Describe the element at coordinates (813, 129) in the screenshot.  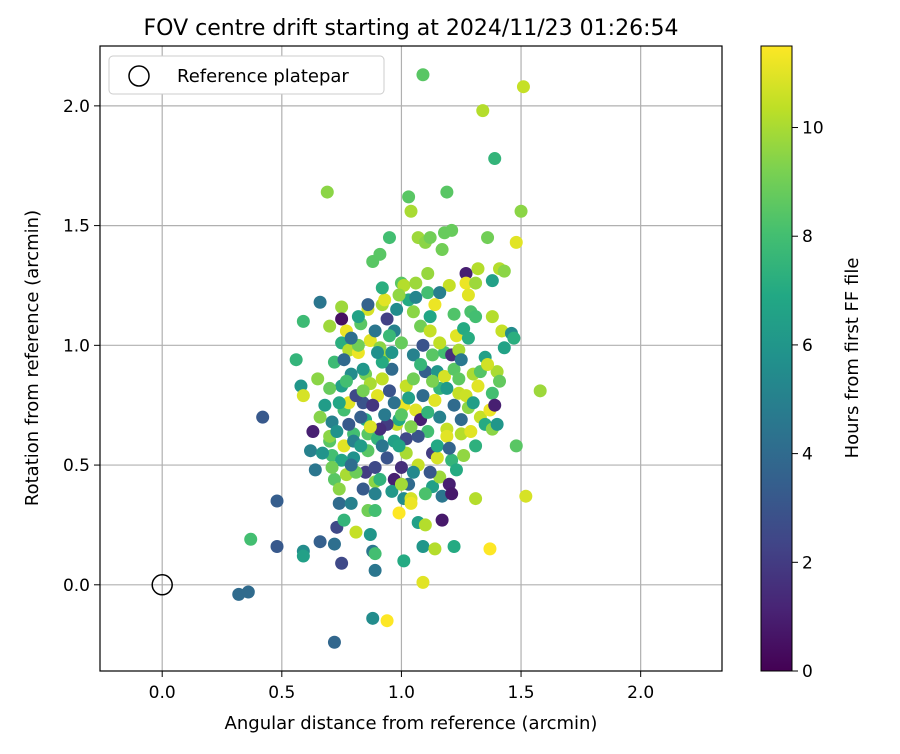
I see `colorbar-tick-label: 10` at that location.